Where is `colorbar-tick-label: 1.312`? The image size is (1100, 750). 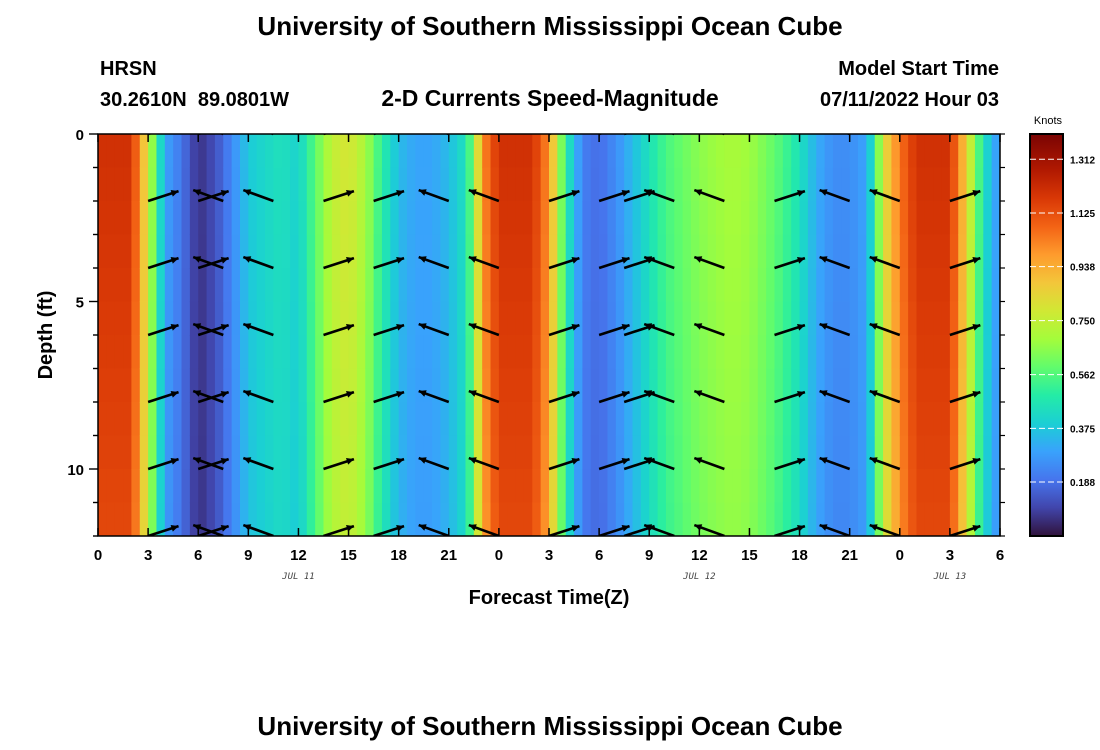 colorbar-tick-label: 1.312 is located at coordinates (1082, 160).